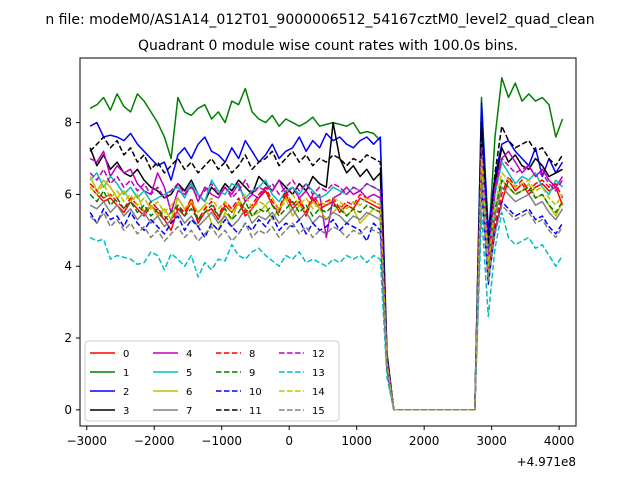 Image resolution: width=640 pixels, height=480 pixels. What do you see at coordinates (86, 441) in the screenshot?
I see `x-tick-label: −3000` at bounding box center [86, 441].